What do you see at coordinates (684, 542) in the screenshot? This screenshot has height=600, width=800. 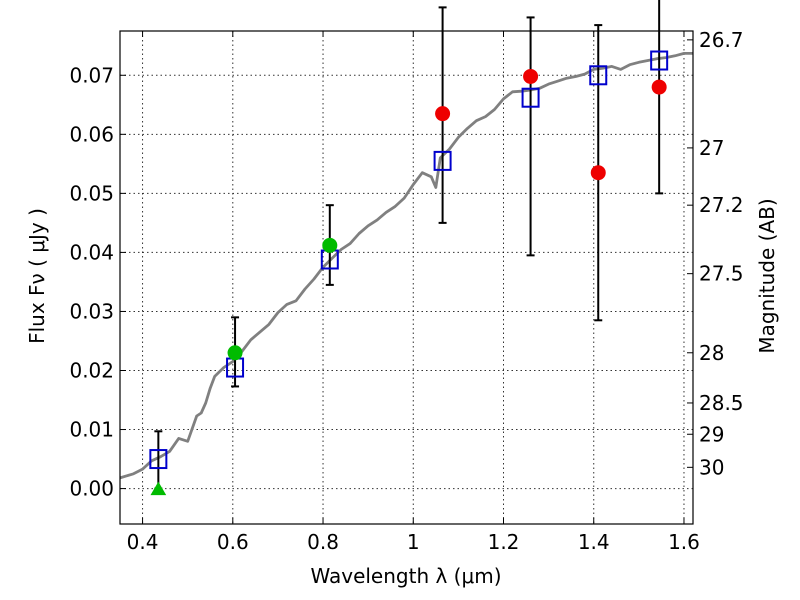 I see `x-tick-label: 1.6` at bounding box center [684, 542].